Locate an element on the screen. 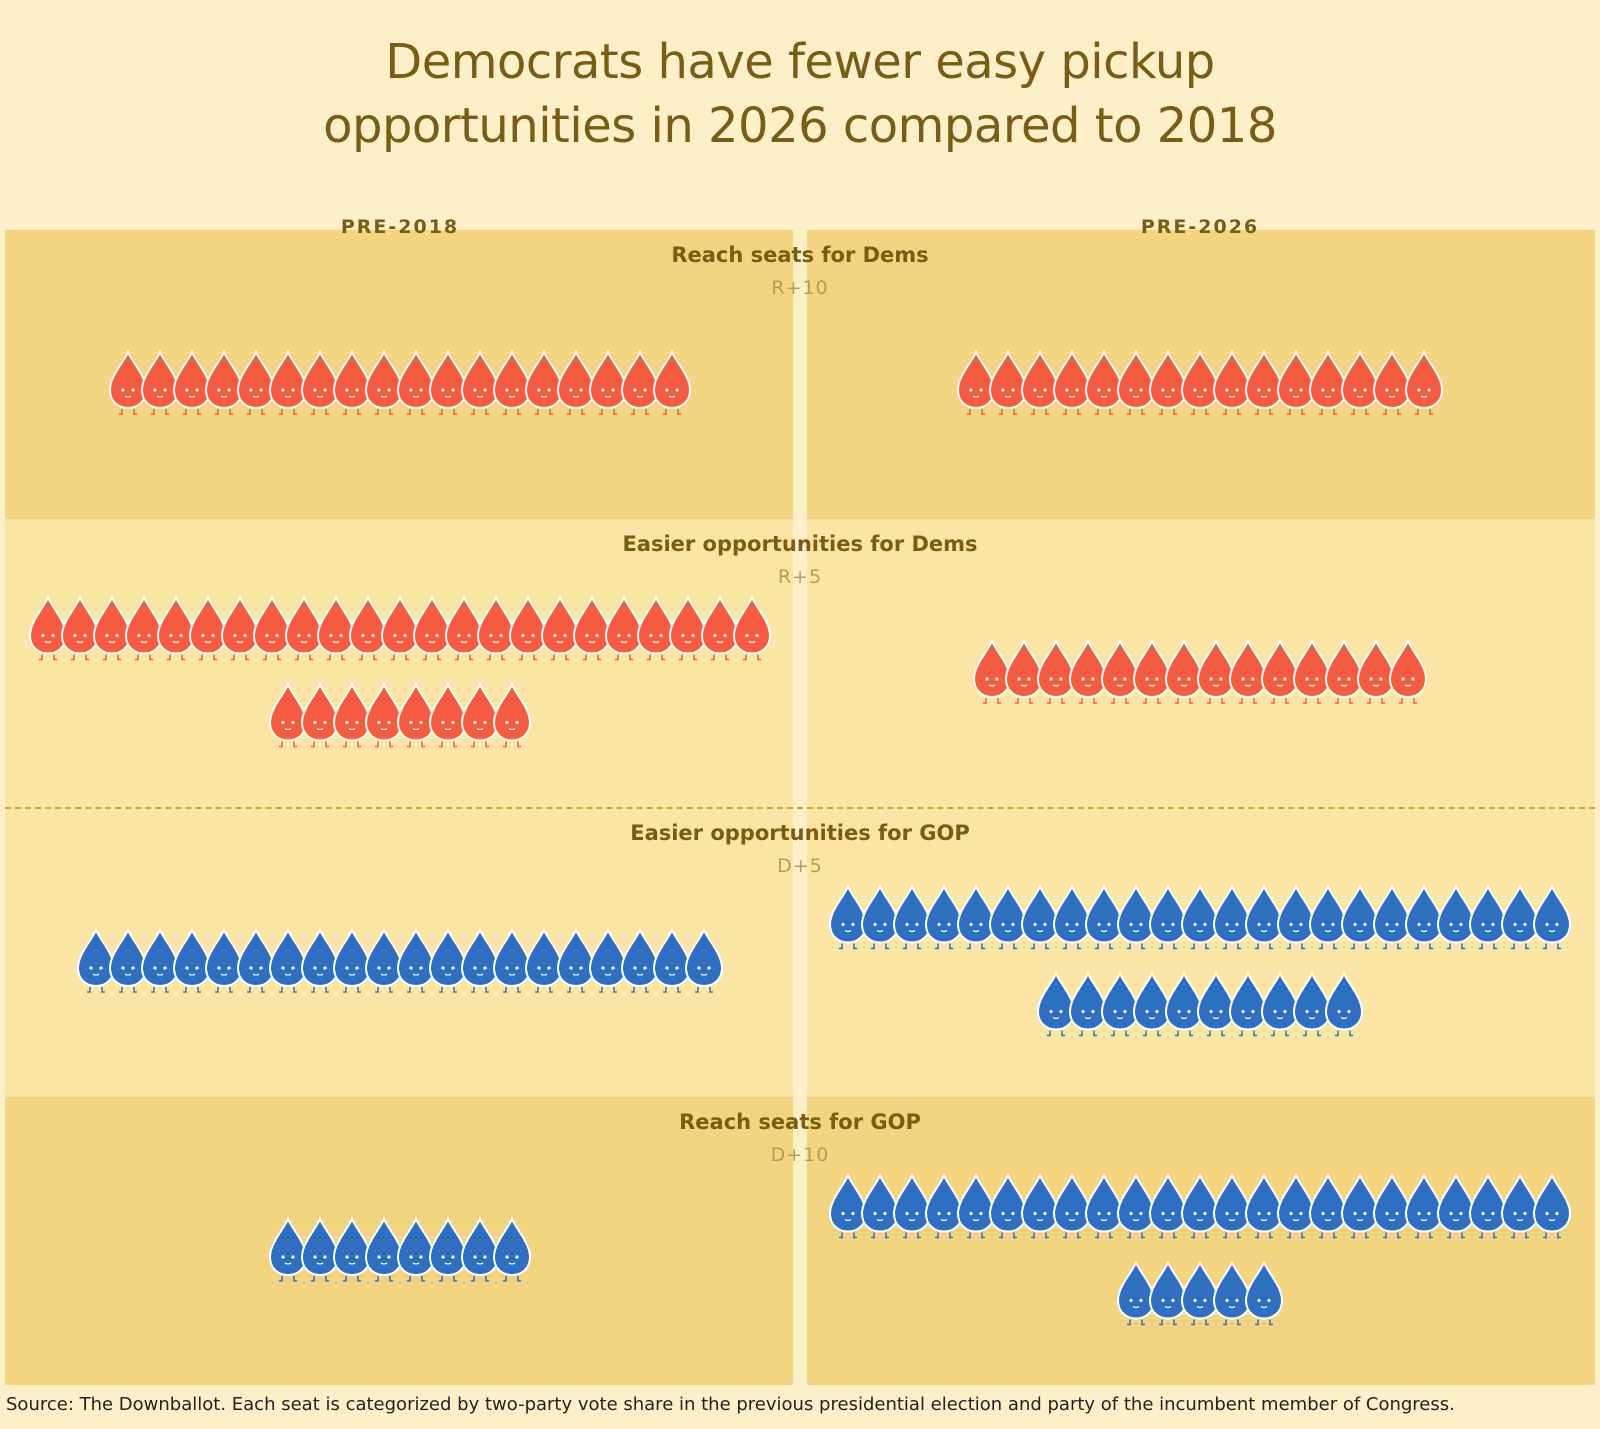  category-sublabel-d10: D+10 is located at coordinates (800, 1155).